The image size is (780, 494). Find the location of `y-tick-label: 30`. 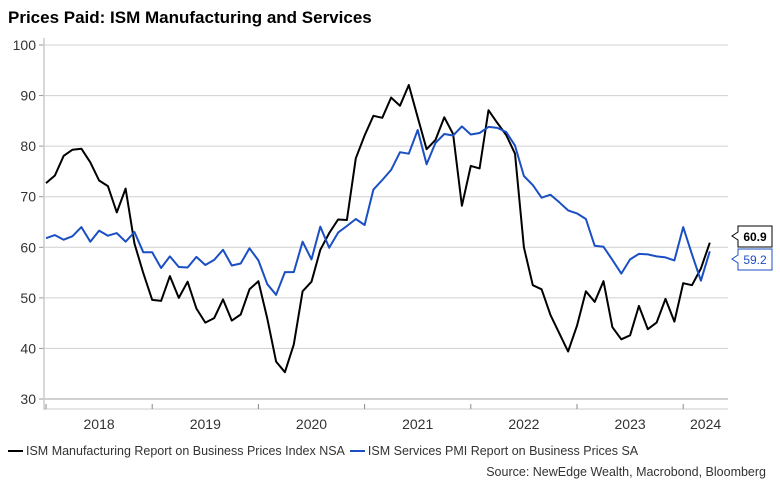

y-tick-label: 30 is located at coordinates (28, 399).